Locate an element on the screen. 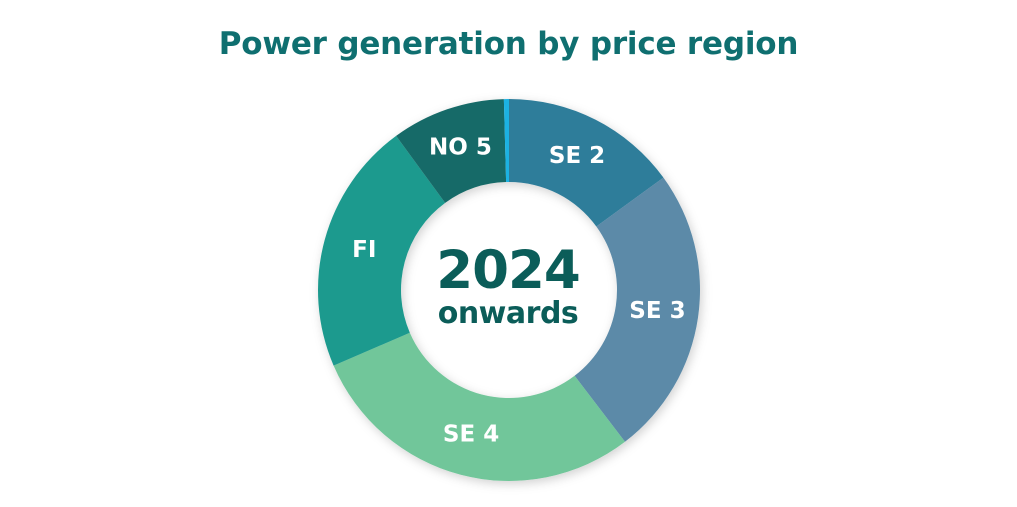  chart-title: Power generation by price region is located at coordinates (508, 44).